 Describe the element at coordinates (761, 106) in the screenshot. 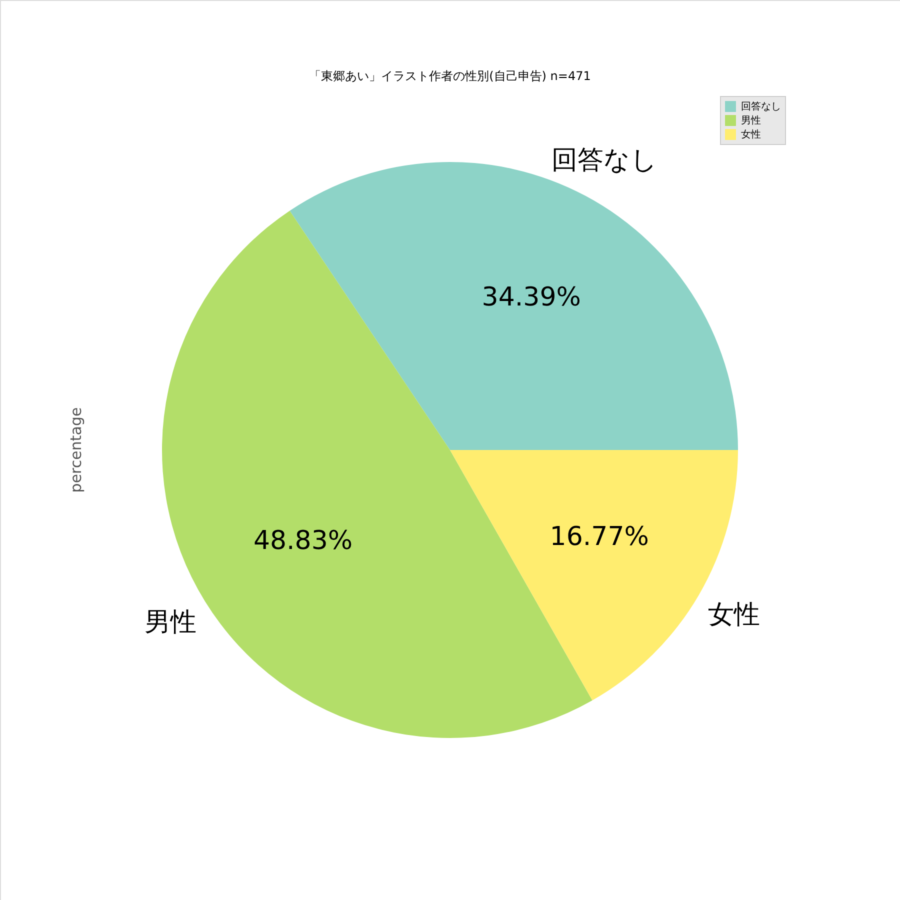

I see `legend-label: 回答なし` at that location.